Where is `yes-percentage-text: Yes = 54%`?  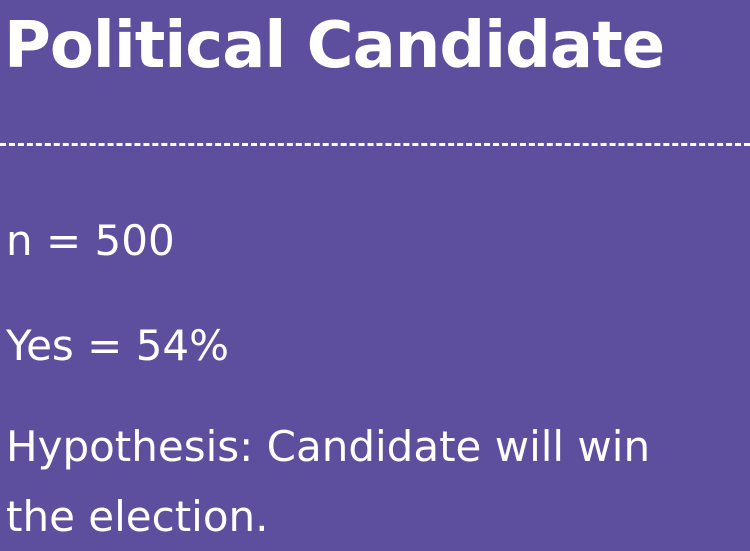 yes-percentage-text: Yes = 54% is located at coordinates (118, 345).